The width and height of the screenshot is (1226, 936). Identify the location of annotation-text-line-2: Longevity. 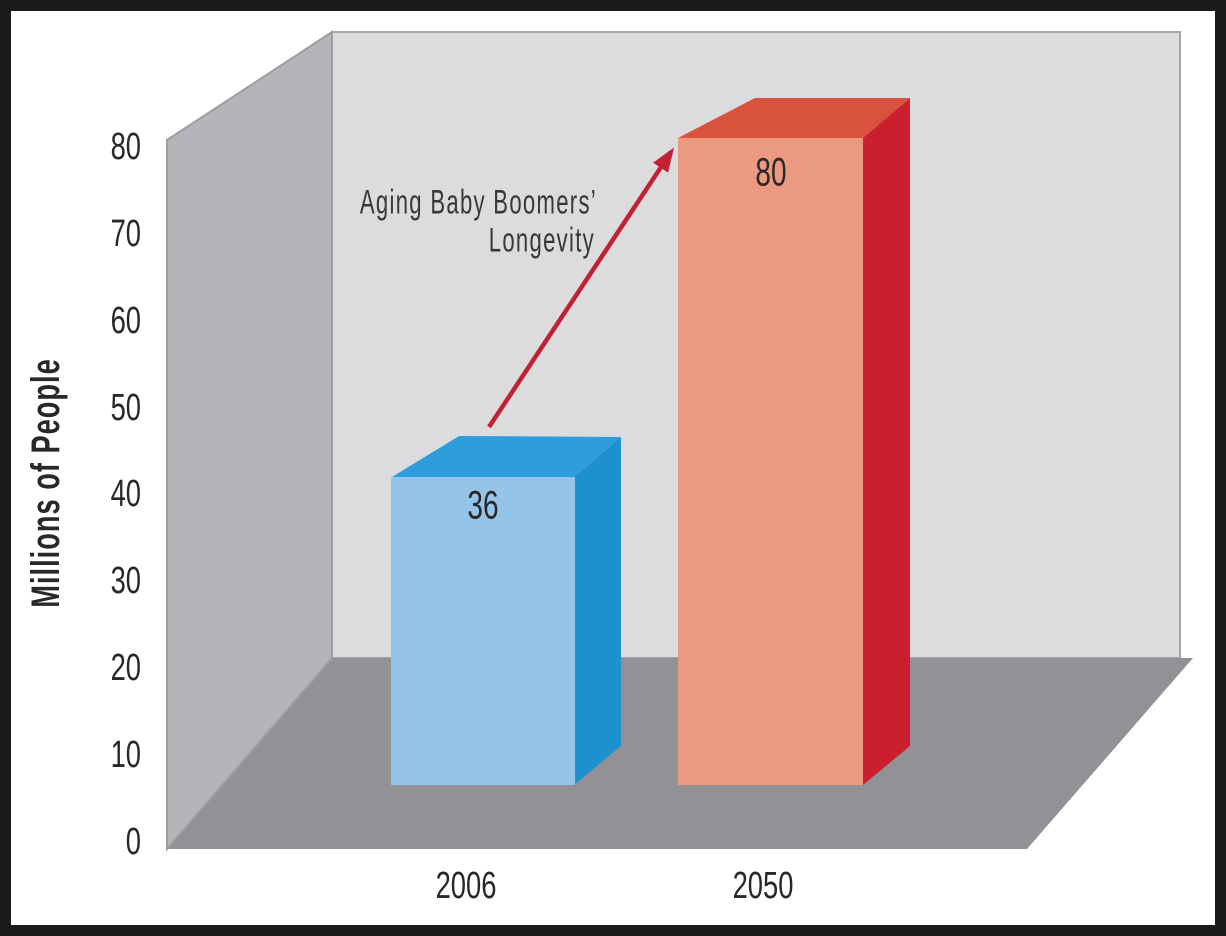
(542, 241).